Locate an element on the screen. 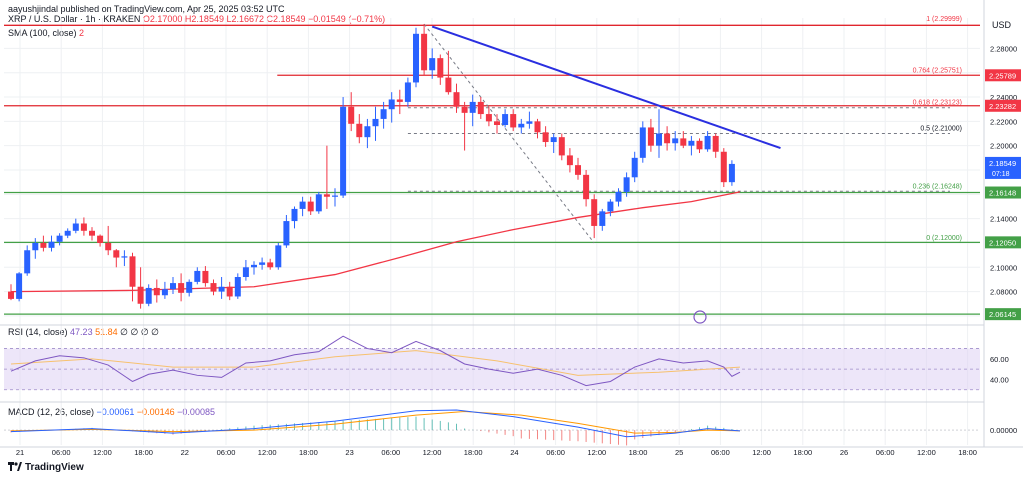 The width and height of the screenshot is (1023, 478). macd-pane is located at coordinates (492, 427).